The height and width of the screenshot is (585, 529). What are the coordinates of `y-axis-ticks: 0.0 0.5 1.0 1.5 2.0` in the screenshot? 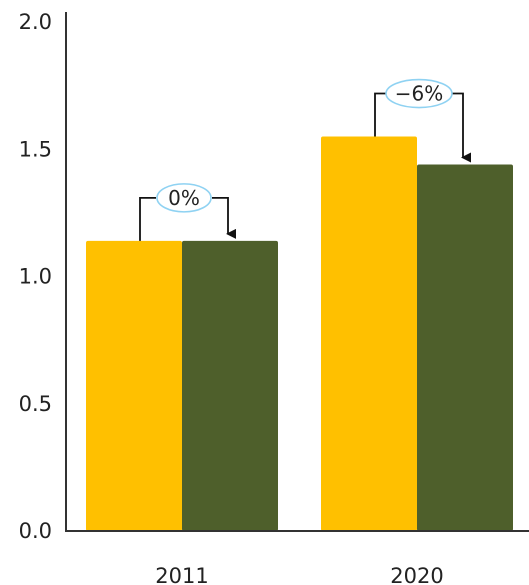 It's located at (35, 276).